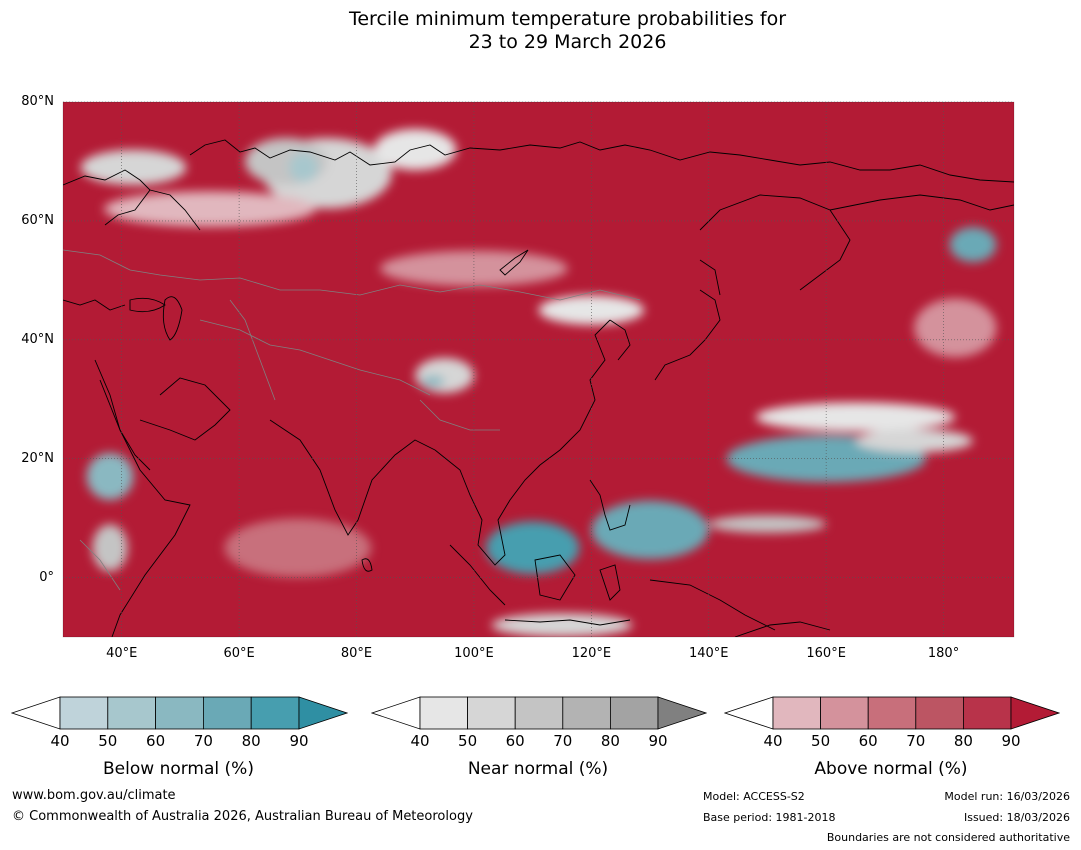 Image resolution: width=1081 pixels, height=850 pixels. I want to click on latitude-label: 0°, so click(46, 577).